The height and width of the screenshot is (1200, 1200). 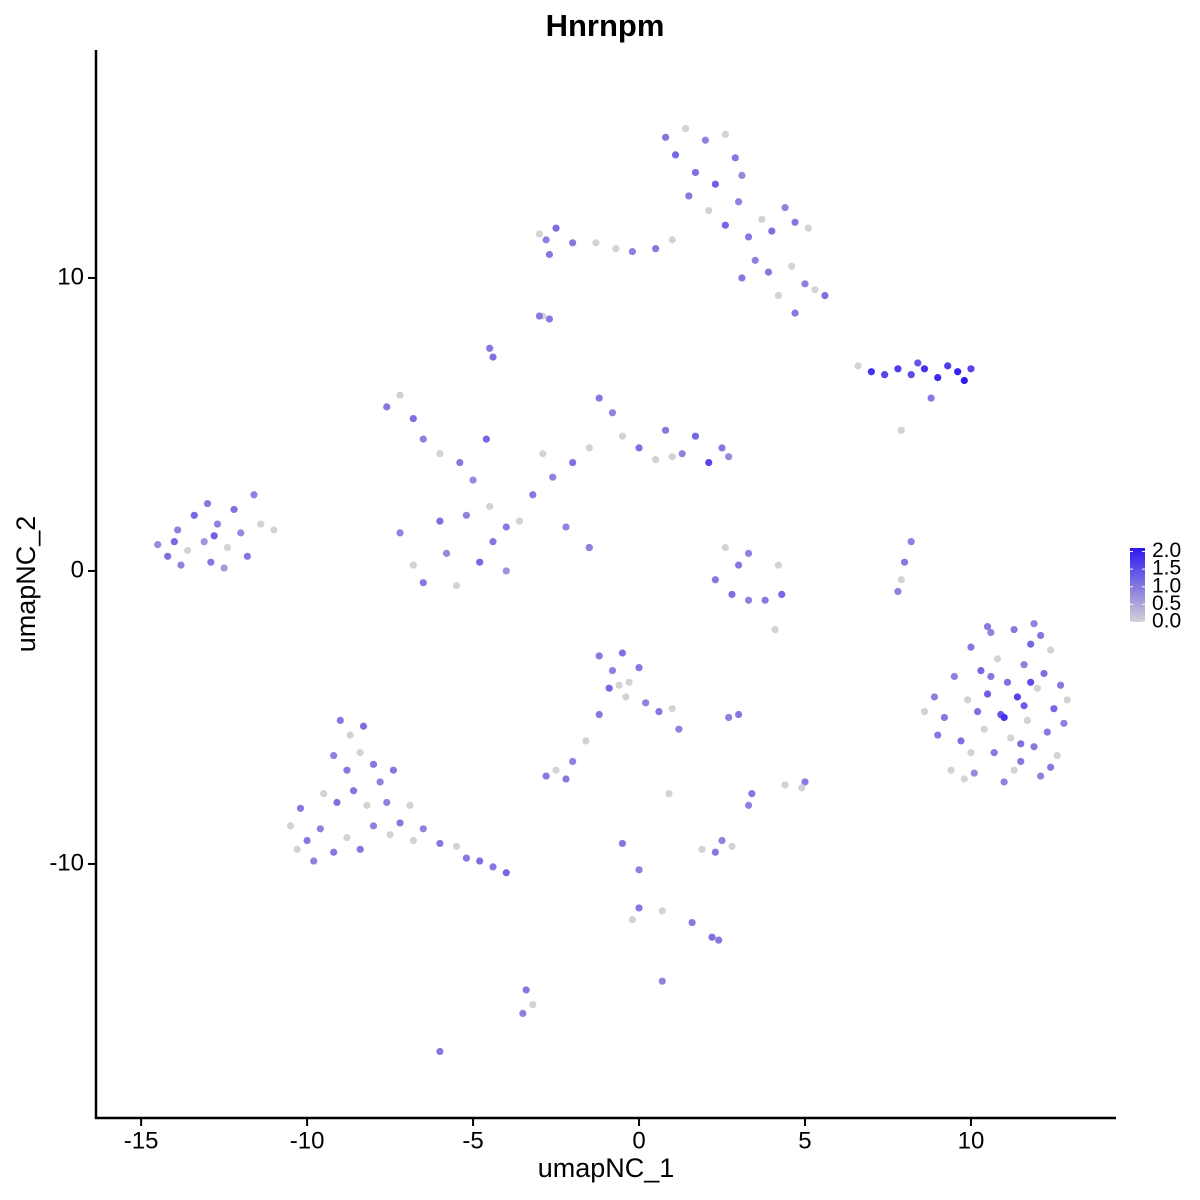 What do you see at coordinates (1166, 603) in the screenshot?
I see `colorbar-label: 0.5` at bounding box center [1166, 603].